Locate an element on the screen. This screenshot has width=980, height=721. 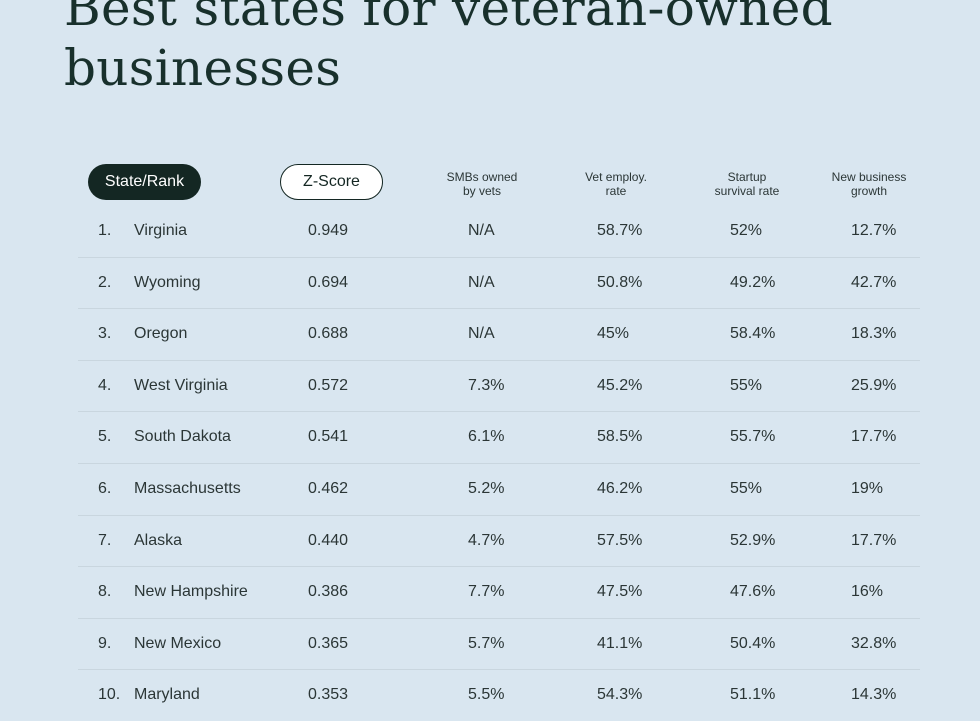
growth-cell: 12.7% is located at coordinates (874, 230).